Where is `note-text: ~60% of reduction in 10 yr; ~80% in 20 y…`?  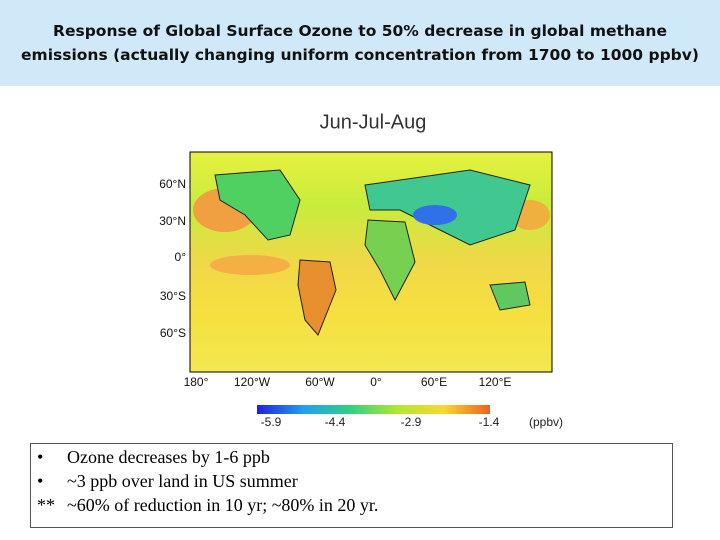
note-text: ~60% of reduction in 10 yr; ~80% in 20 y… is located at coordinates (223, 505).